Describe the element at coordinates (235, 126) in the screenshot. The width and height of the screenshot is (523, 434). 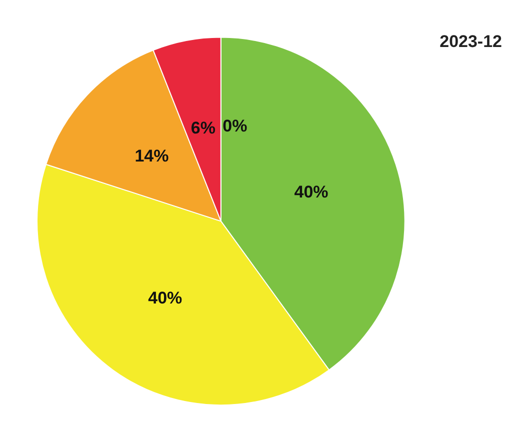
I see `text: 0%` at that location.